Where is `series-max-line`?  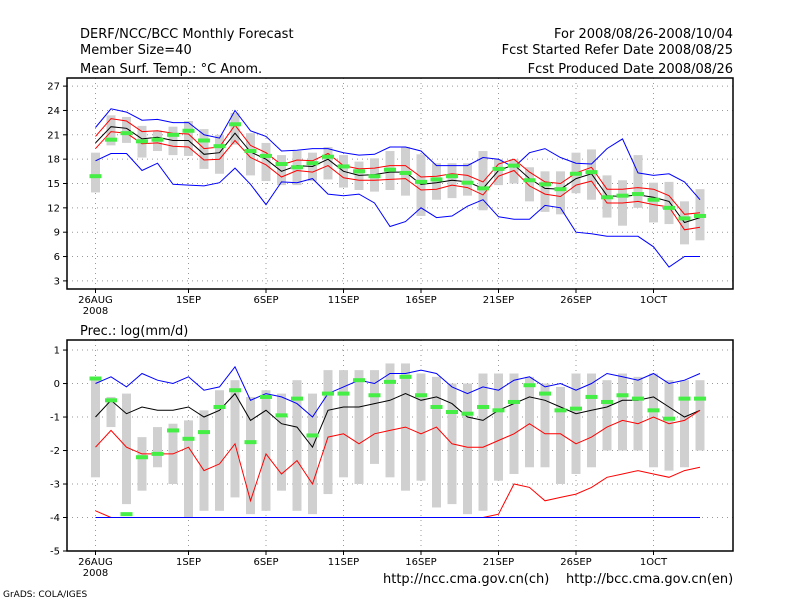
series-max-line is located at coordinates (398, 154).